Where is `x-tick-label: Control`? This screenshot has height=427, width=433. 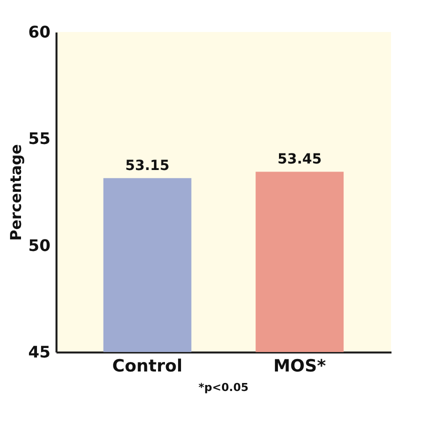 x-tick-label: Control is located at coordinates (147, 366).